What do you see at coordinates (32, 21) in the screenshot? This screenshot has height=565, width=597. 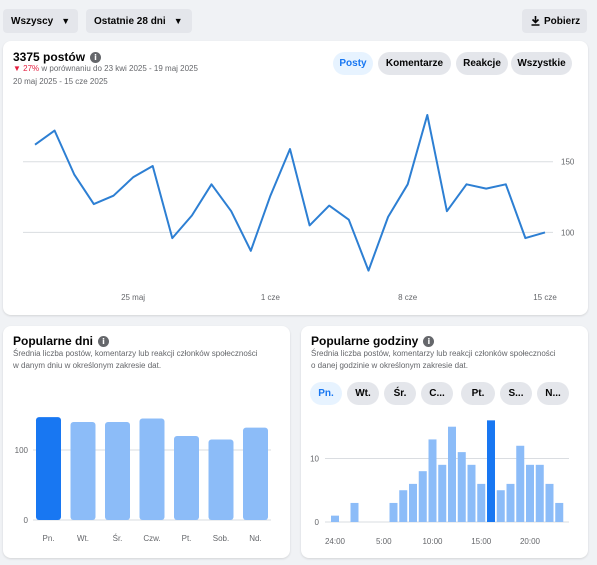 I see `audience-label: Wszyscy` at bounding box center [32, 21].